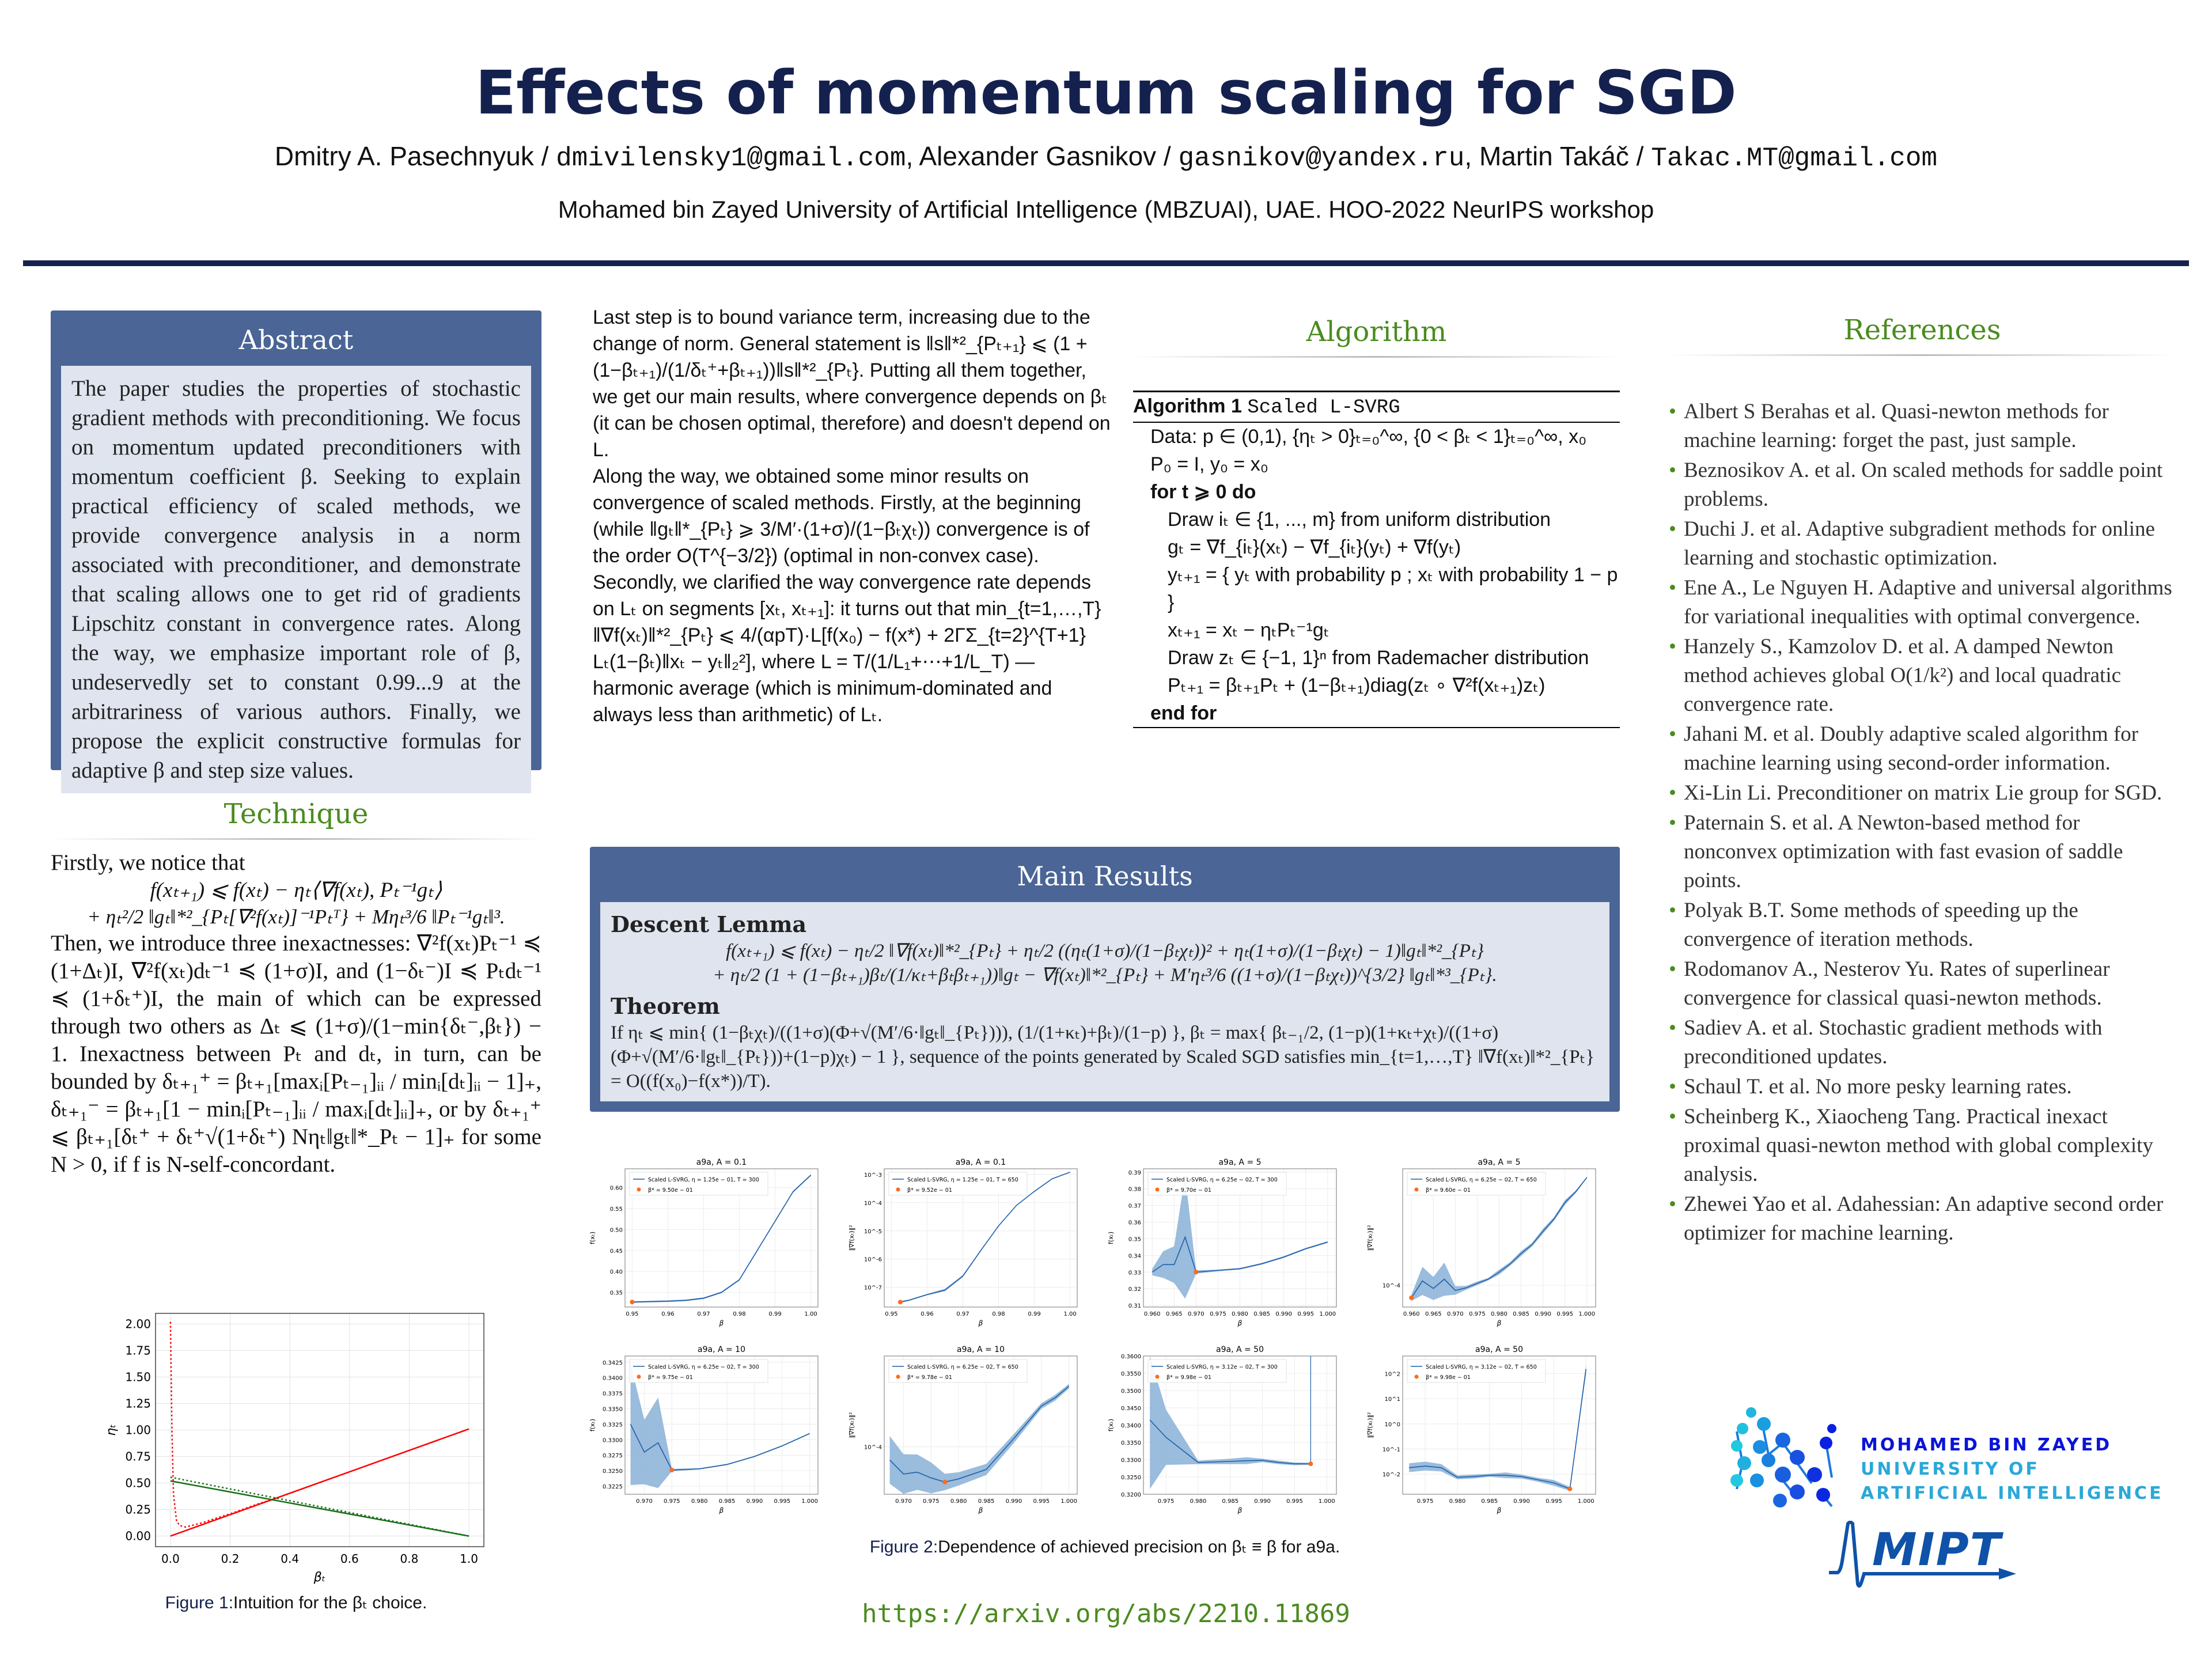 This screenshot has width=2212, height=1659. I want to click on mipt-pulse-icon, so click(1922, 1554).